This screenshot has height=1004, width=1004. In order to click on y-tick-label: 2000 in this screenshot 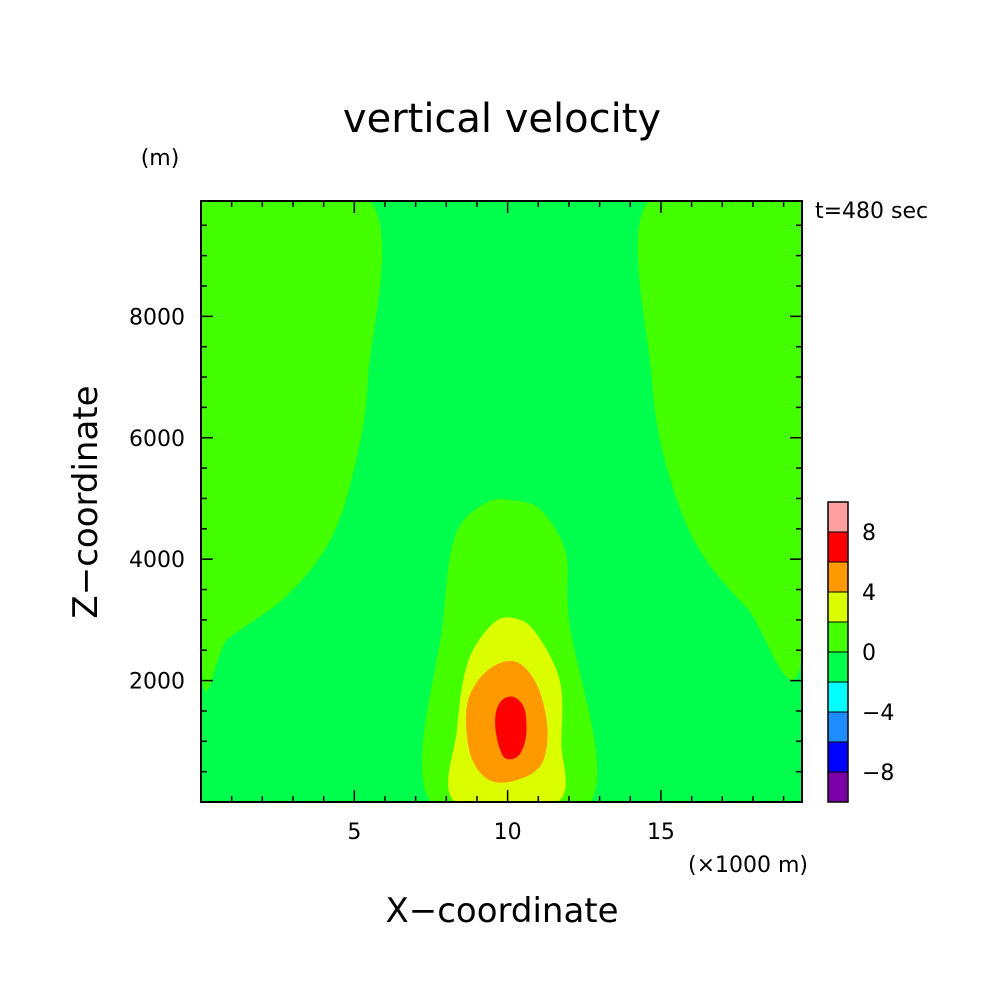, I will do `click(157, 682)`.